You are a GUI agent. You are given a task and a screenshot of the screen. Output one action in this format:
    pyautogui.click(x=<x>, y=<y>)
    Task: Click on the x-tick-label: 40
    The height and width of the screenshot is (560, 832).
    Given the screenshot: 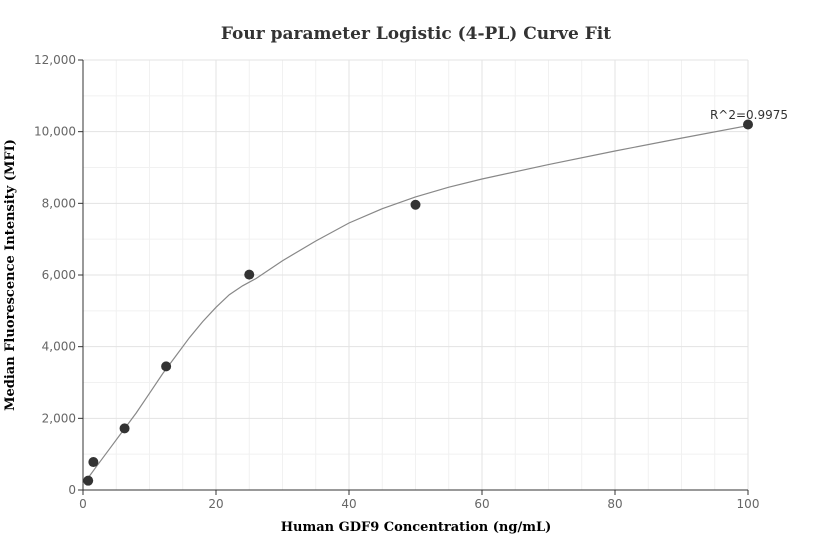 What is the action you would take?
    pyautogui.click(x=348, y=504)
    